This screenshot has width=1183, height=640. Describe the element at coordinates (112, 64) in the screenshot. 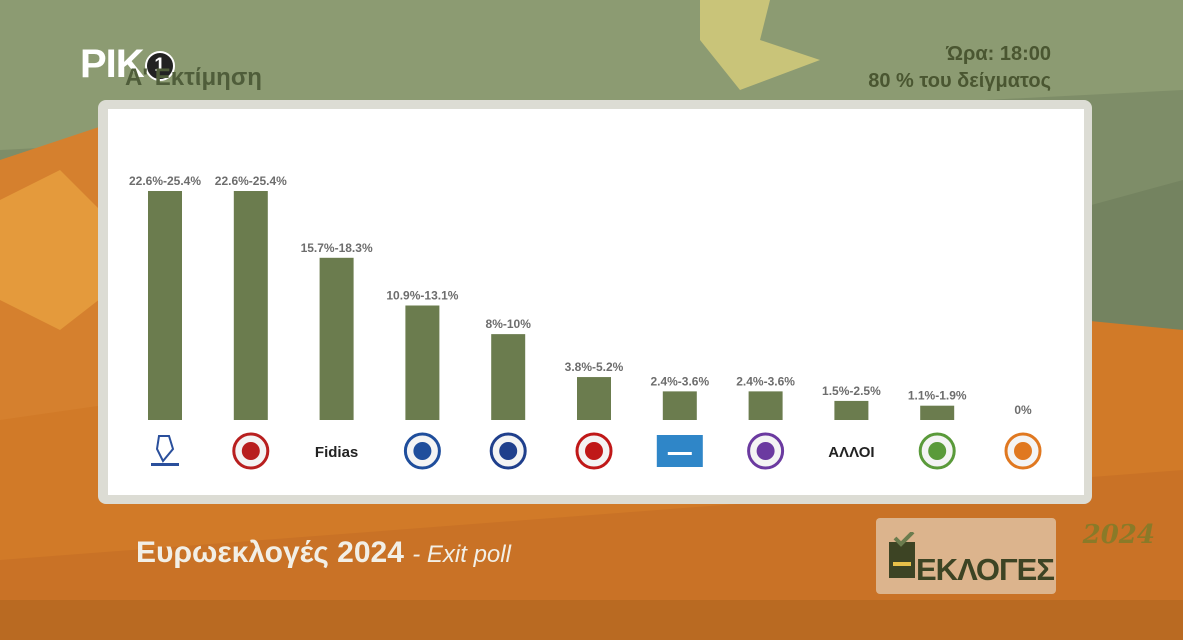

I see `channel-logo-text: ΡΙΚ` at that location.